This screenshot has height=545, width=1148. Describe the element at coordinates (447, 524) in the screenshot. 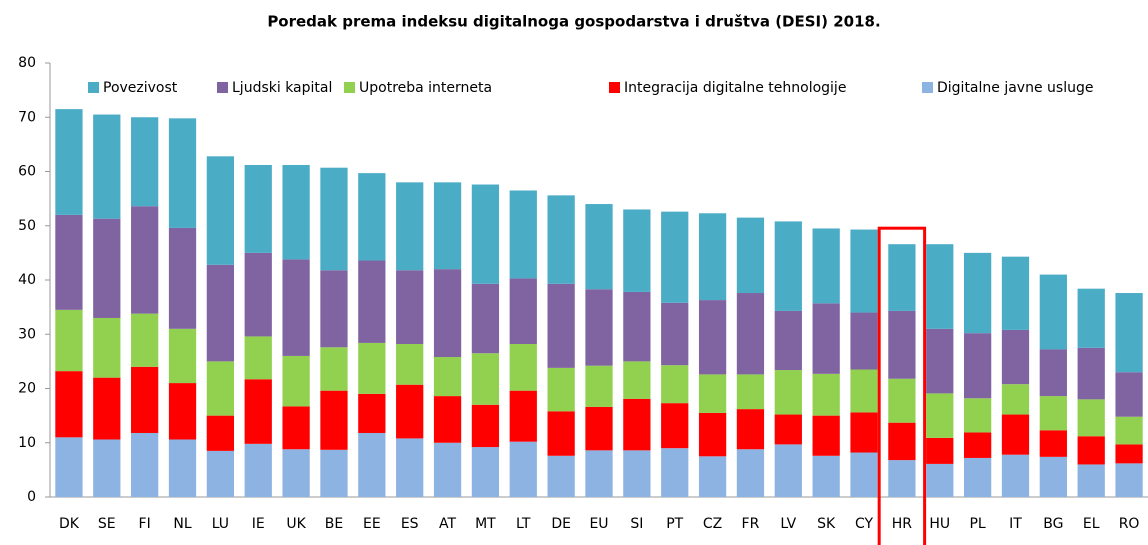

I see `x-tick-label: AT` at that location.